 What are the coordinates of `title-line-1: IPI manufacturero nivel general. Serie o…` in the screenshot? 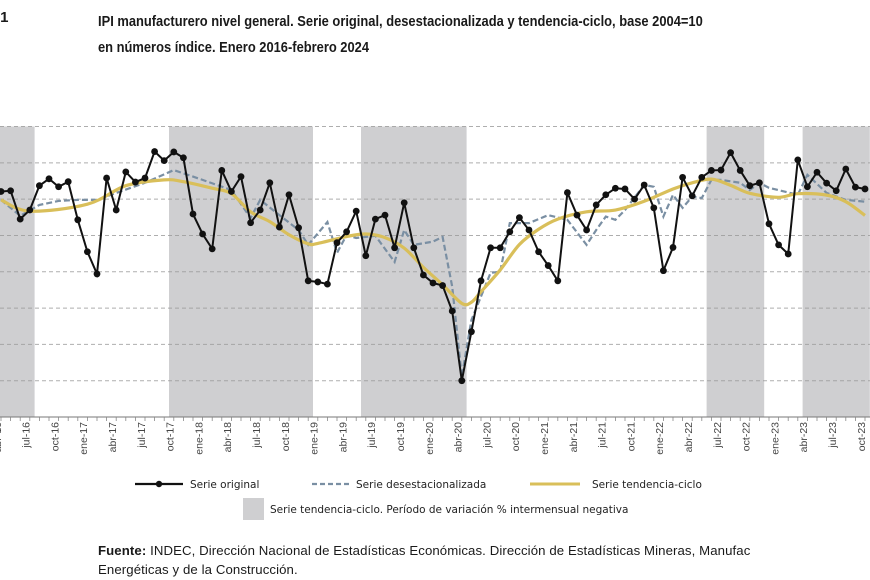 It's located at (400, 21).